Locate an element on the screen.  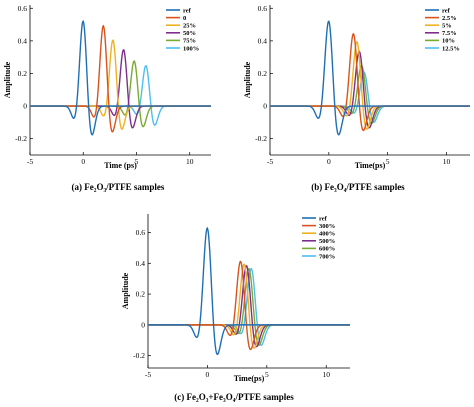
series-line-a-ref is located at coordinates (120, 78).